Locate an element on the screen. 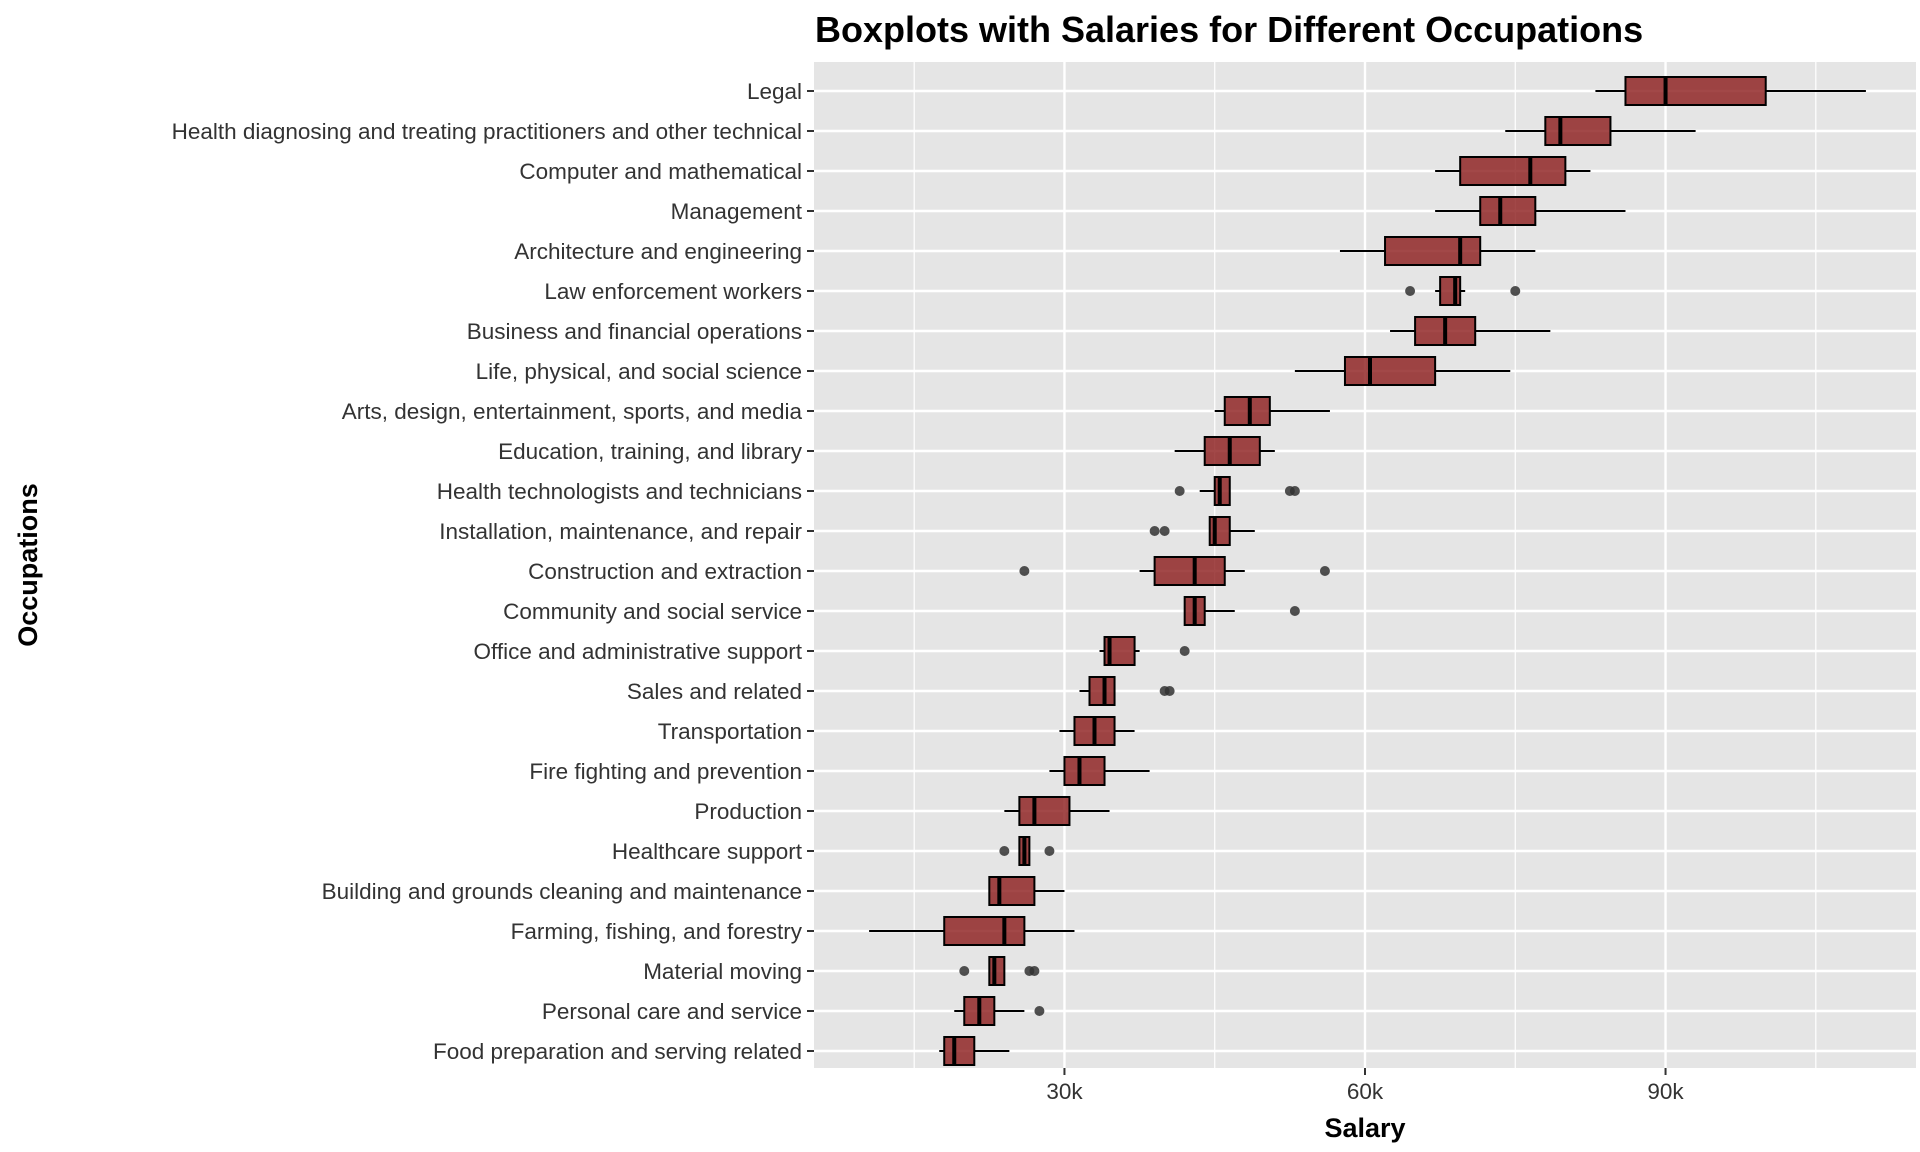 Image resolution: width=1920 pixels, height=1152 pixels. y-axis-title: Occupations is located at coordinates (28, 565).